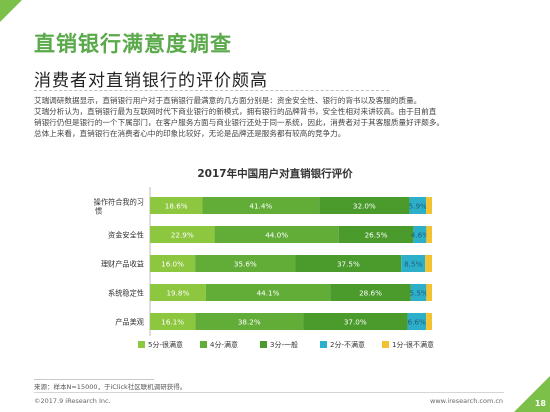 Image resolution: width=550 pixels, height=412 pixels. What do you see at coordinates (98, 211) in the screenshot?
I see `category-label: 惯` at bounding box center [98, 211].